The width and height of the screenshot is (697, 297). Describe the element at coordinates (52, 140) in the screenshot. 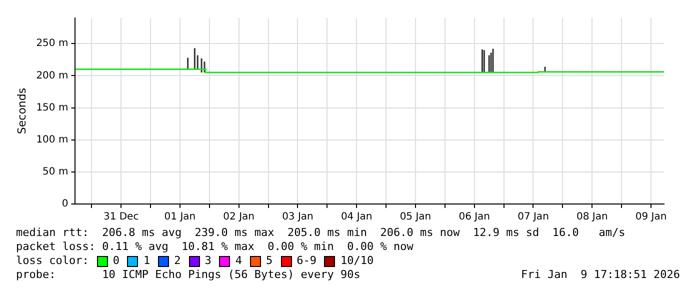

I see `y-tick-label: 100 m` at that location.